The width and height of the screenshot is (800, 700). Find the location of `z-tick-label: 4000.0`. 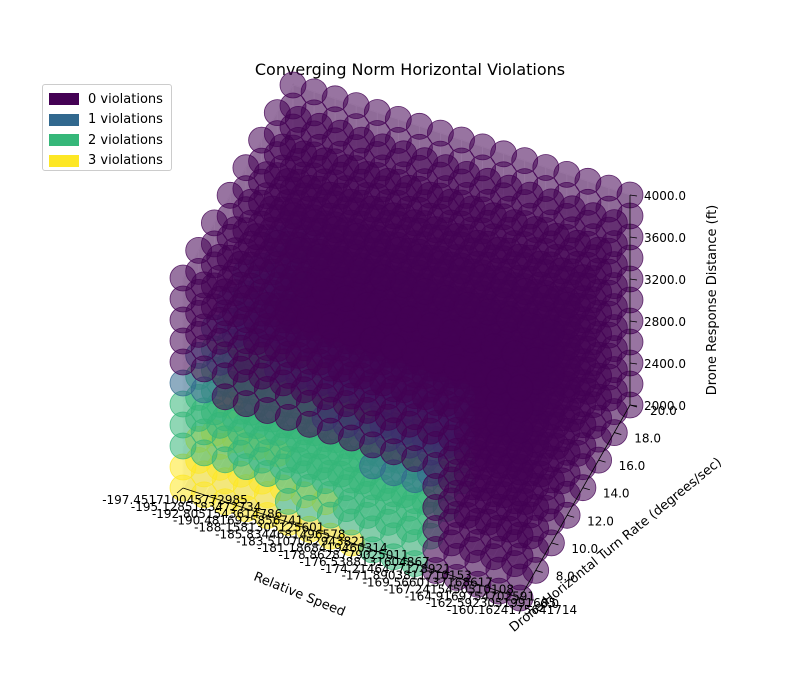

z-tick-label: 4000.0 is located at coordinates (665, 196).